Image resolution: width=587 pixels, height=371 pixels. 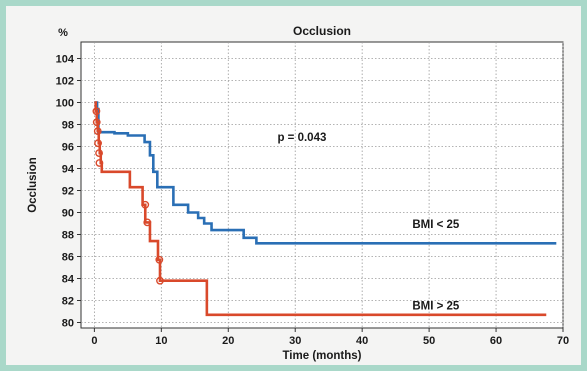 What do you see at coordinates (65, 104) in the screenshot?
I see `y-tick-label: 100` at bounding box center [65, 104].